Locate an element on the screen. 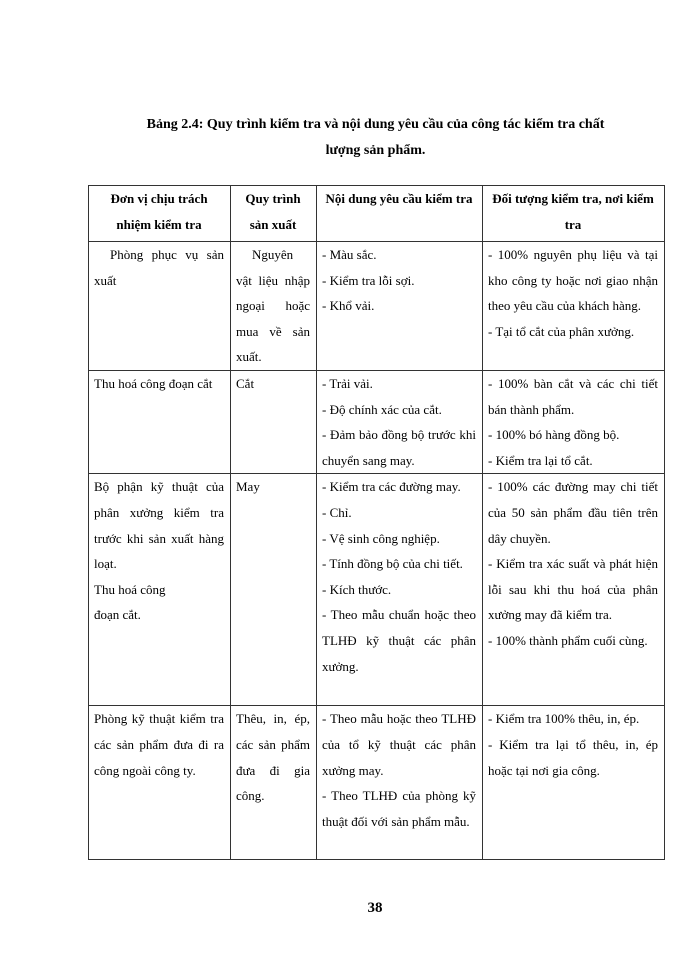  cell-line: - Màu sắc. is located at coordinates (349, 254).